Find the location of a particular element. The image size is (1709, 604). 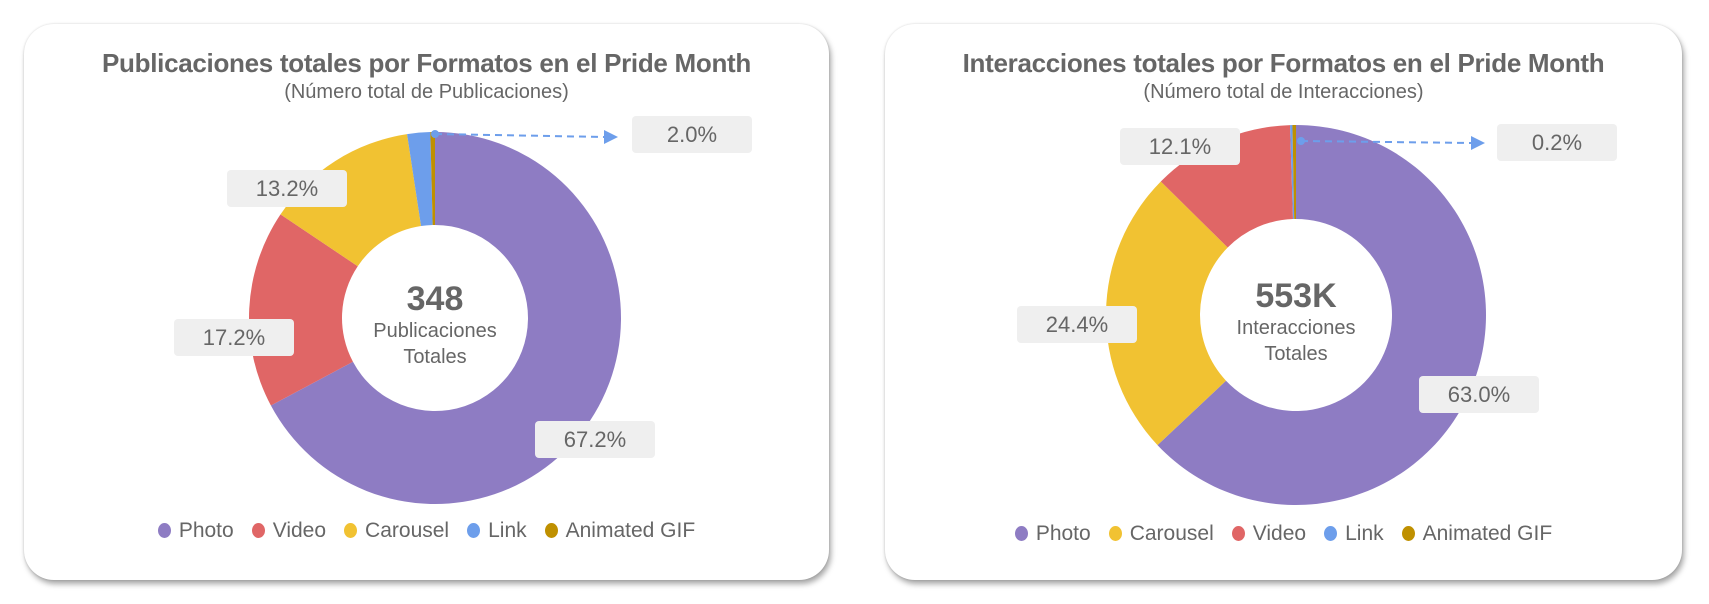

data-label-photo: 67.2% is located at coordinates (595, 439).